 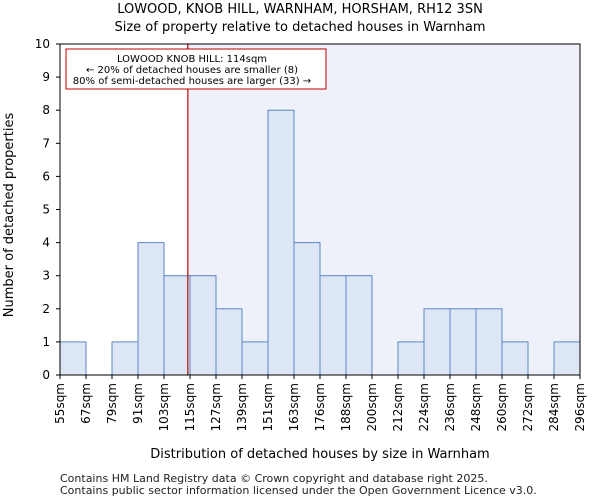 I want to click on x-tick-label: 151sqm, so click(x=268, y=407).